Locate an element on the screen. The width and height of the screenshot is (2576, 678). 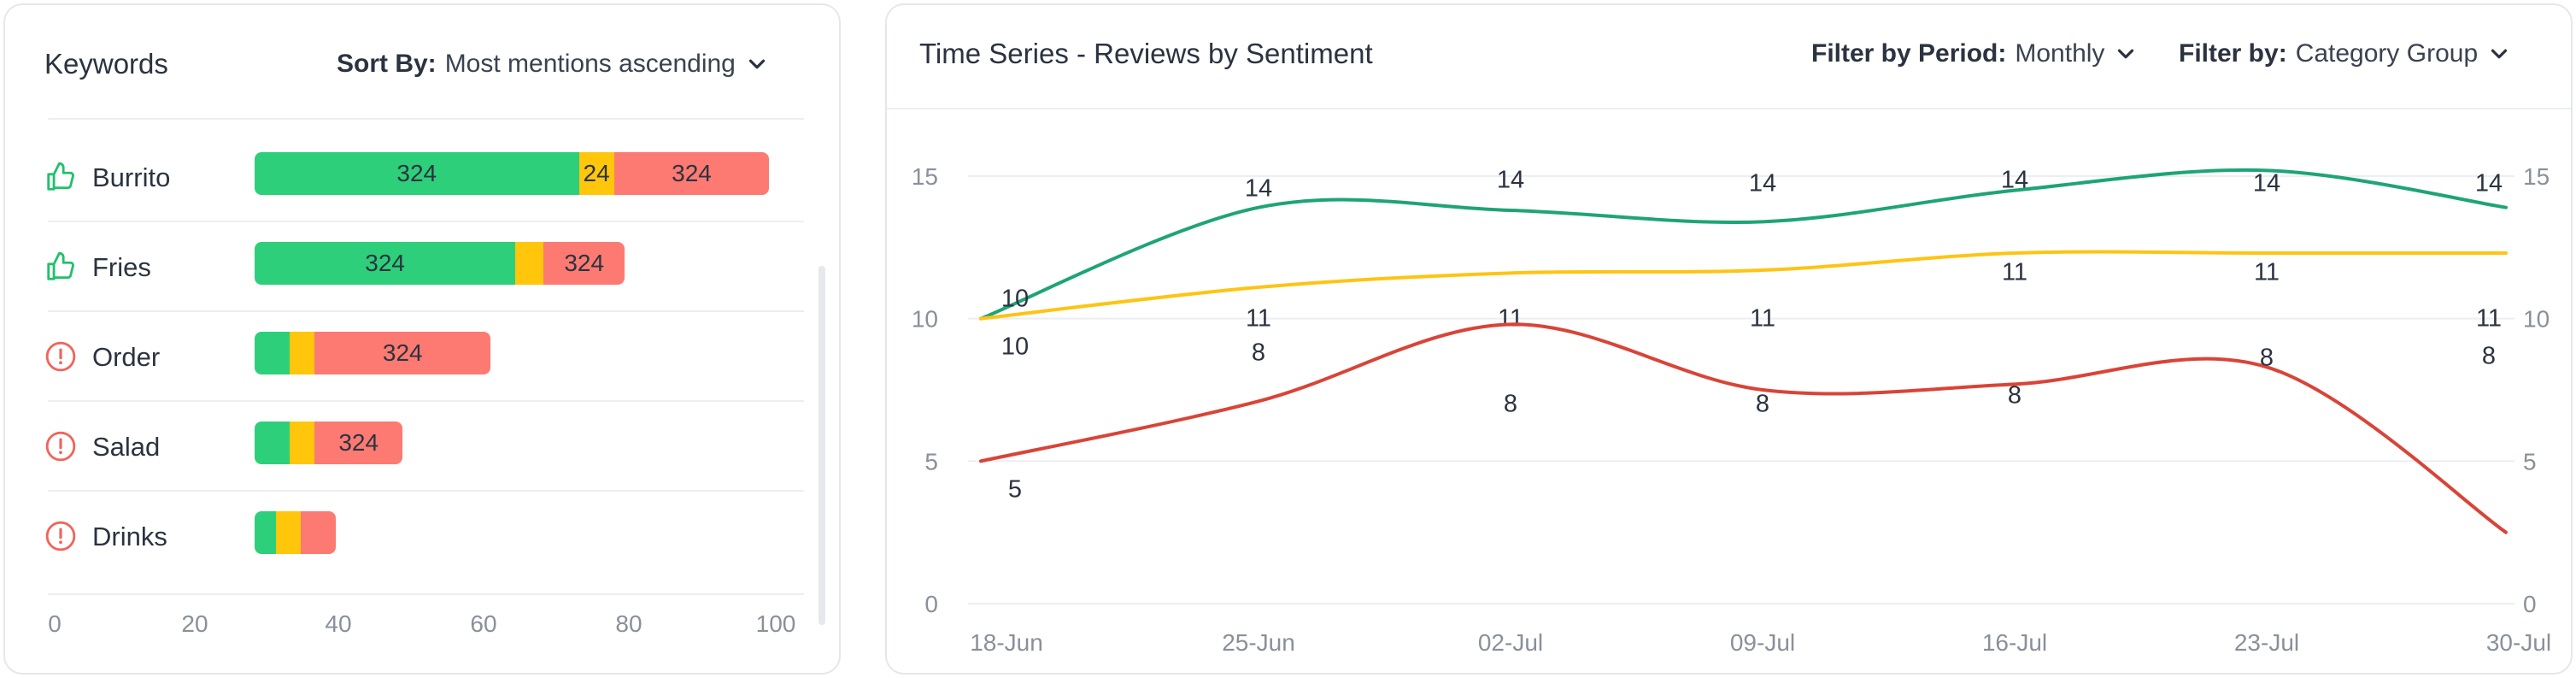
keyword-sentiment-bar: 324 24 324 is located at coordinates (512, 173).